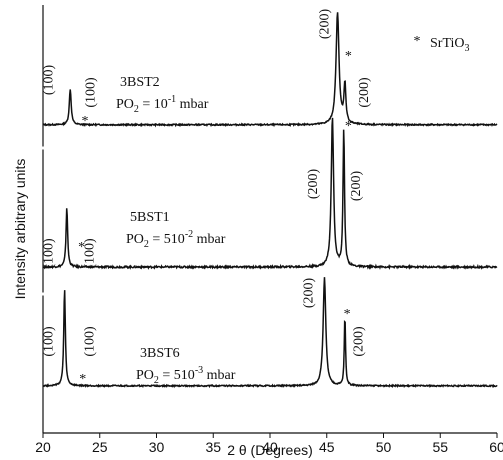 Image resolution: width=503 pixels, height=460 pixels. Describe the element at coordinates (43, 447) in the screenshot. I see `x-tick-label-20: 20` at that location.